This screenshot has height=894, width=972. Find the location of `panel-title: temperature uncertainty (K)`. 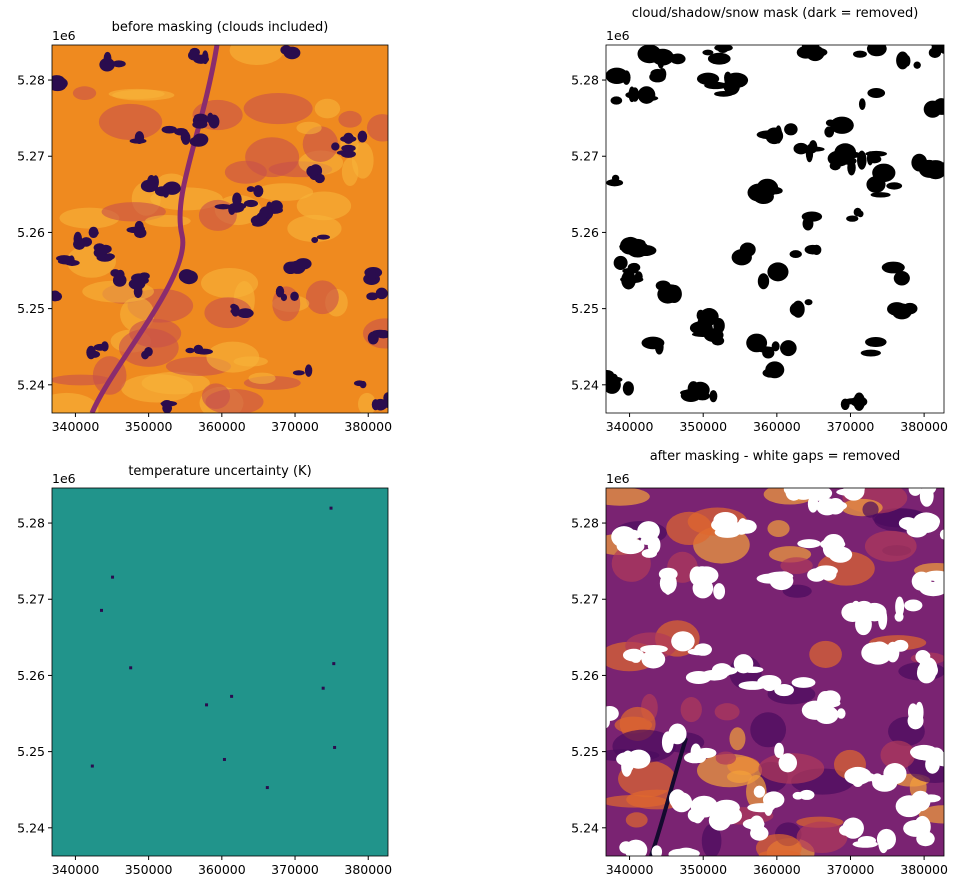

panel-title: temperature uncertainty (K) is located at coordinates (219, 471).